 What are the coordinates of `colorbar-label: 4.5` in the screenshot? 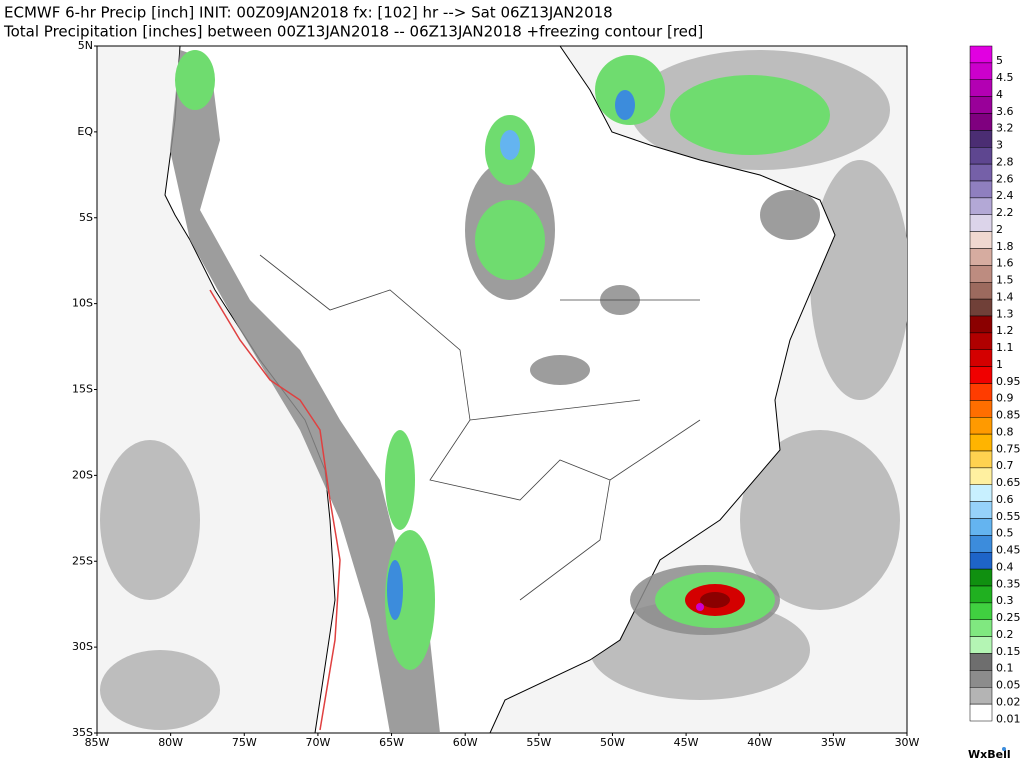 It's located at (1005, 77).